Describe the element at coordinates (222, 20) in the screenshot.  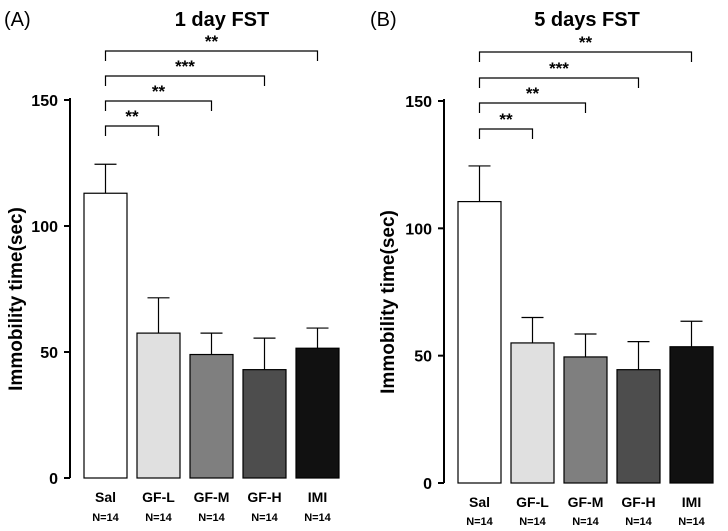
I see `panel-a-title: 1 day FST` at that location.